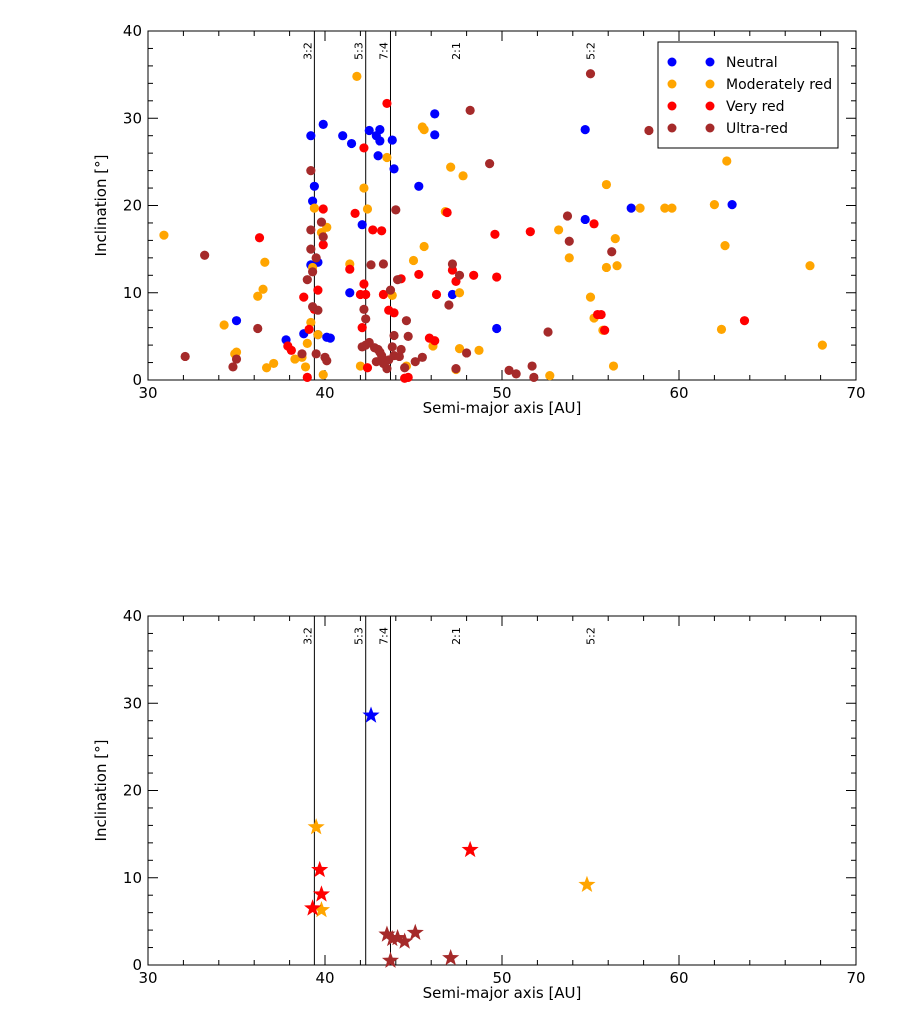 The height and width of the screenshot is (1028, 904). What do you see at coordinates (147, 978) in the screenshot?
I see `x-tick-label: 30` at bounding box center [147, 978].